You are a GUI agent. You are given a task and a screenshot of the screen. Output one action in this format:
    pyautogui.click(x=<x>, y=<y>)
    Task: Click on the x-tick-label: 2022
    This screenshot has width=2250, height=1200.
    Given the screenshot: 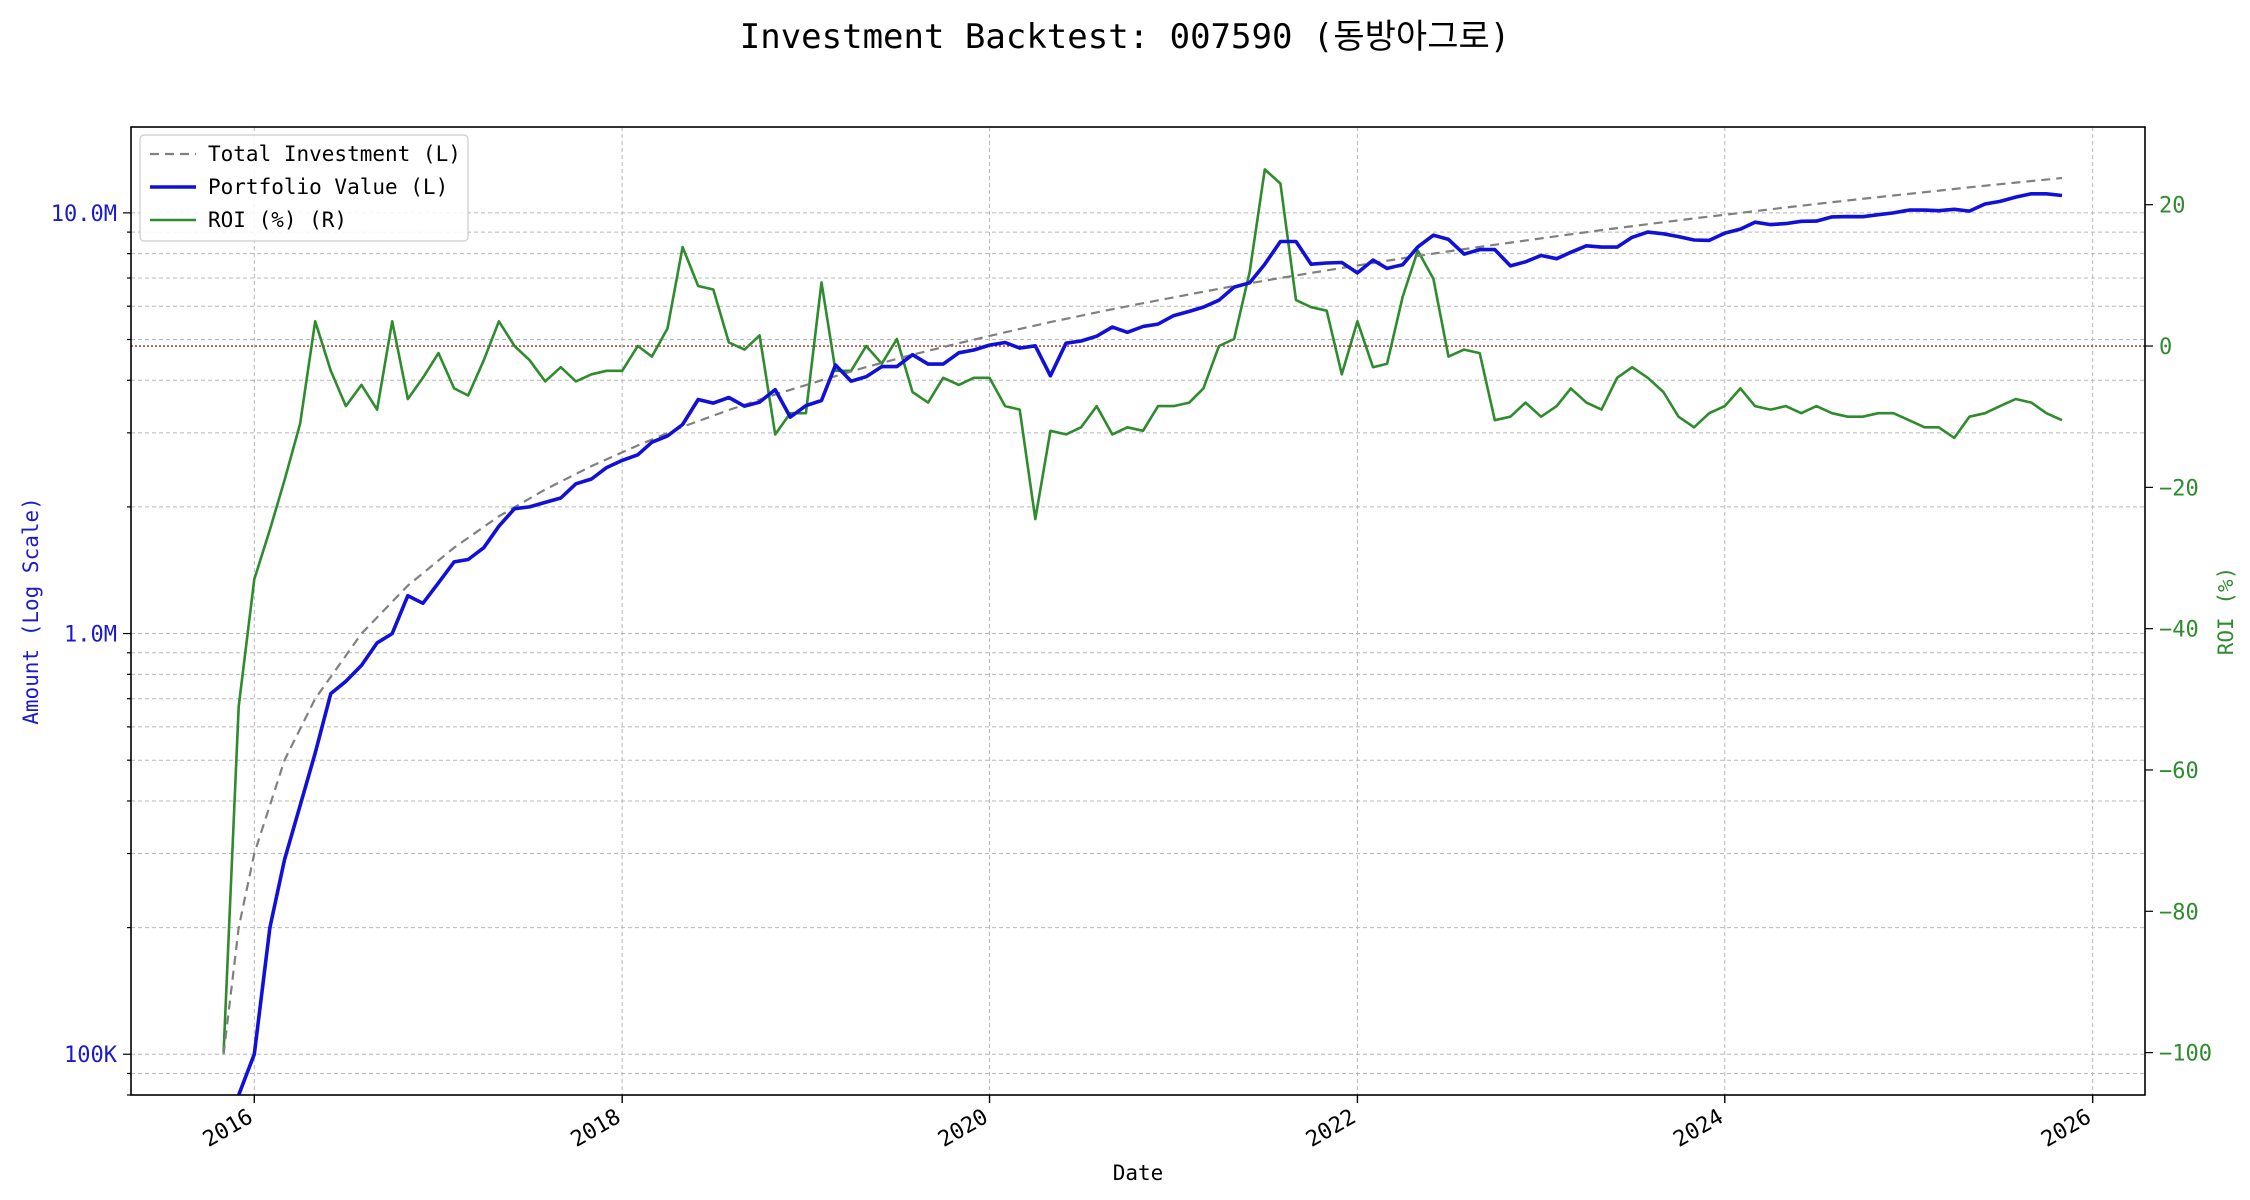 What is the action you would take?
    pyautogui.click(x=1331, y=1129)
    